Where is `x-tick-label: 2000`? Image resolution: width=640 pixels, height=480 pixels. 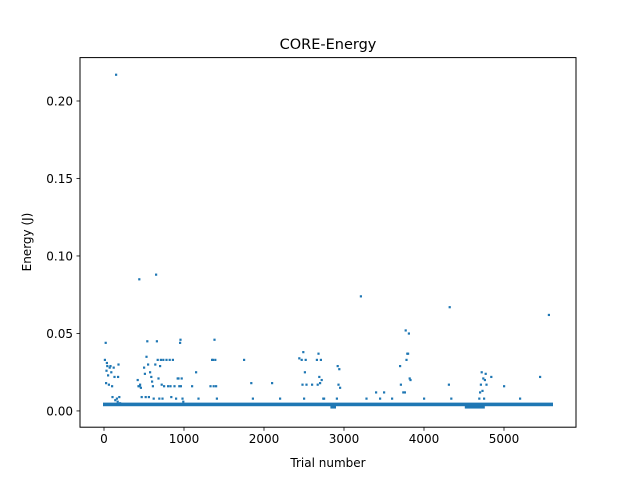 x-tick-label: 2000 is located at coordinates (264, 439).